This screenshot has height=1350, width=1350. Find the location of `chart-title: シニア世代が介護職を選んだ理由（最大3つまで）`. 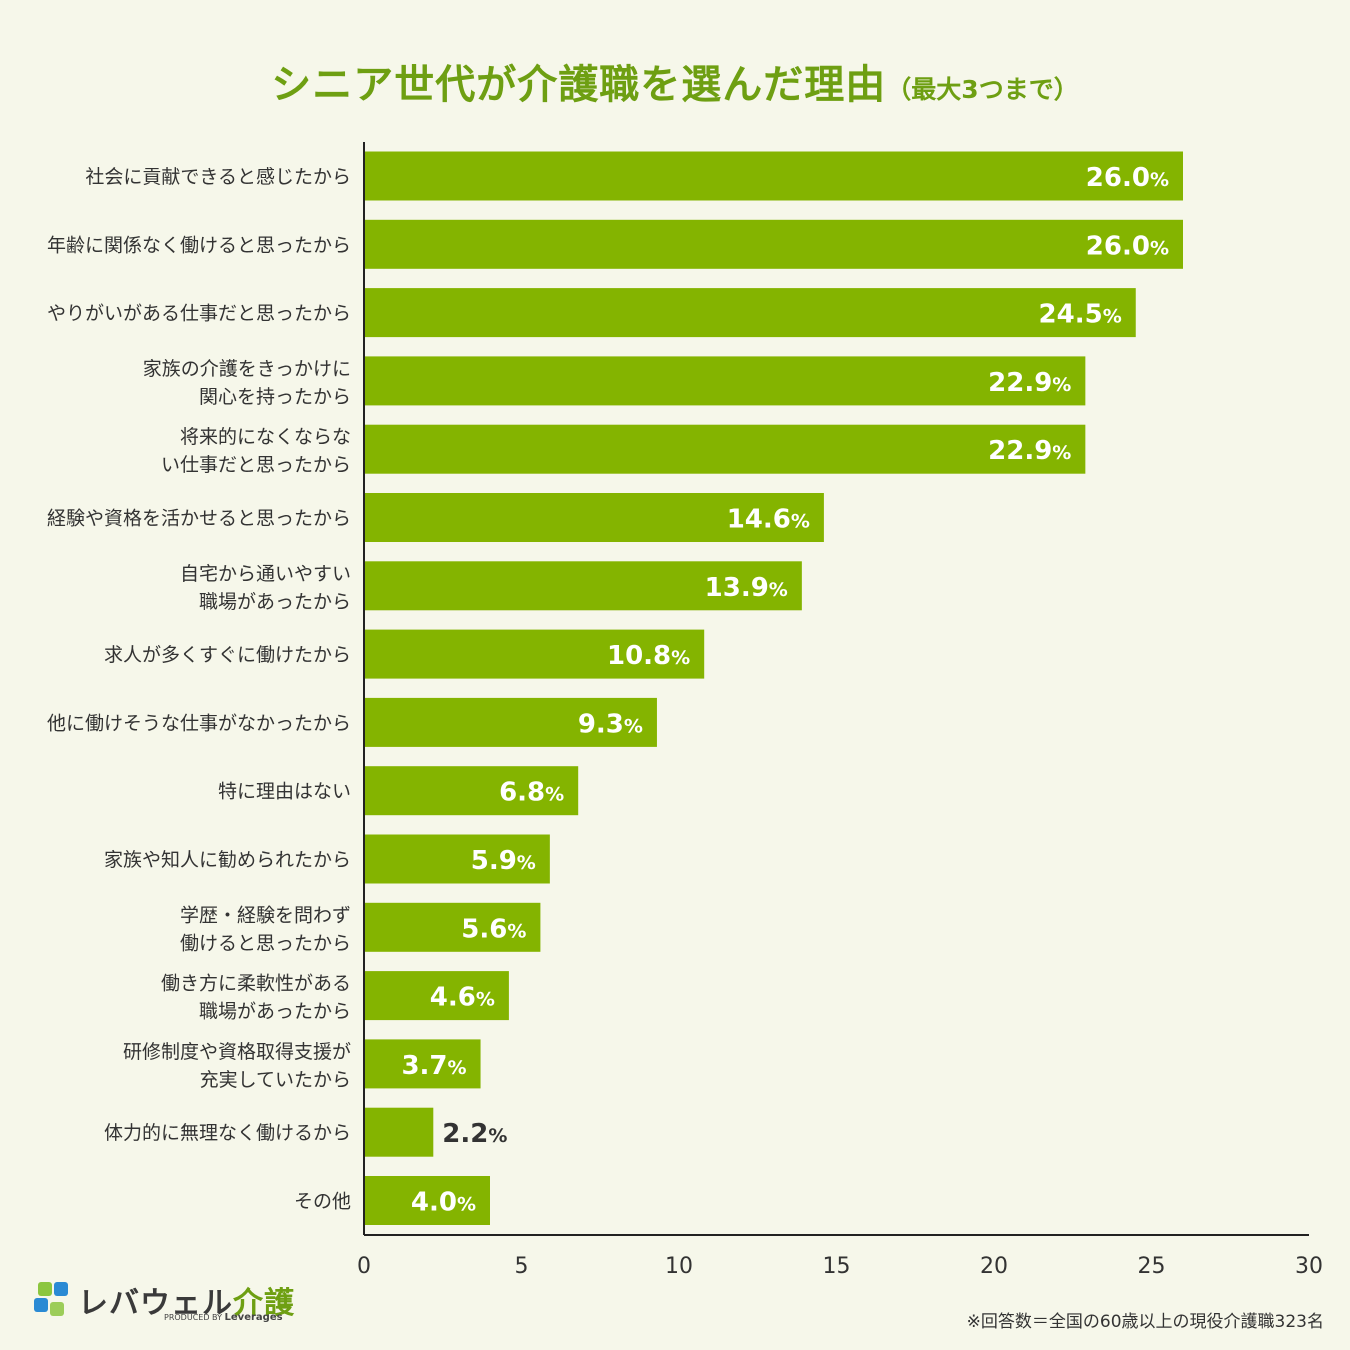

chart-title: シニア世代が介護職を選んだ理由（最大3つまで） is located at coordinates (675, 81).